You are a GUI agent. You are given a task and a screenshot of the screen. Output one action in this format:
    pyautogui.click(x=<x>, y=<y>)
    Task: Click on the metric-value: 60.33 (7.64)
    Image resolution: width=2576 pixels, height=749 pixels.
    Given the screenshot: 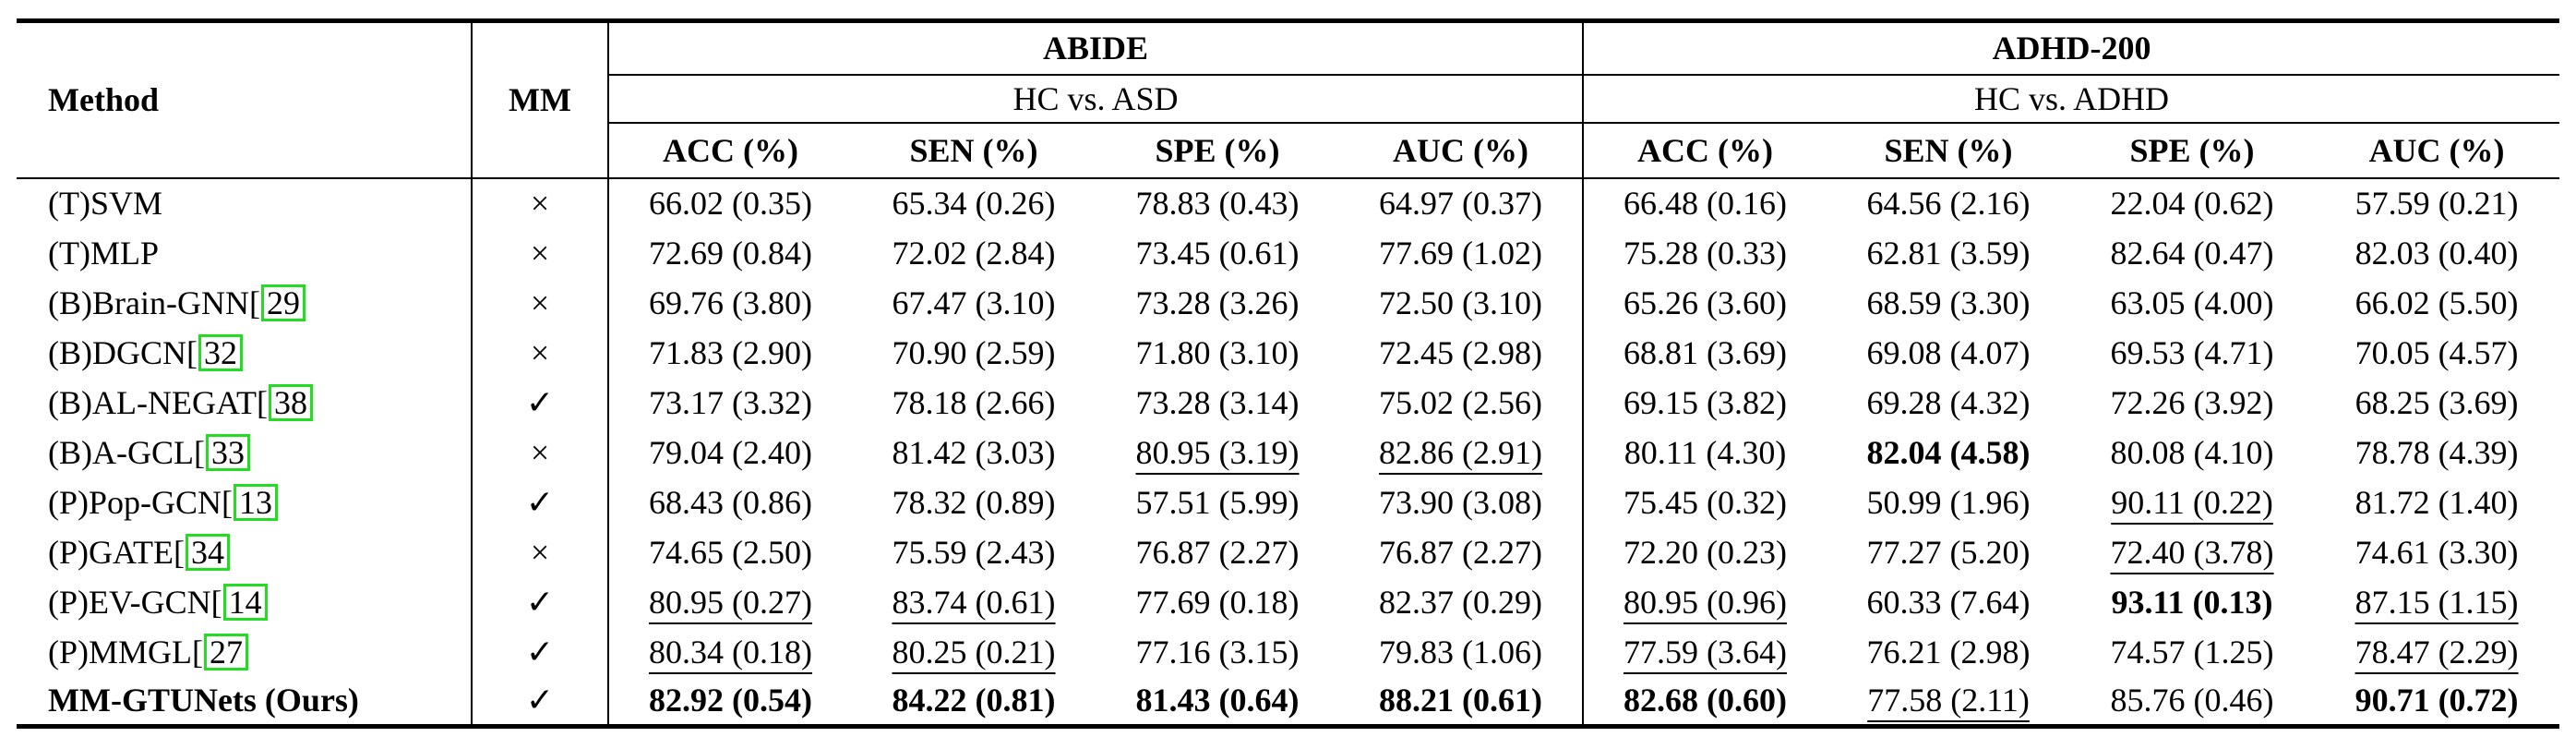 What is the action you would take?
    pyautogui.click(x=1949, y=602)
    